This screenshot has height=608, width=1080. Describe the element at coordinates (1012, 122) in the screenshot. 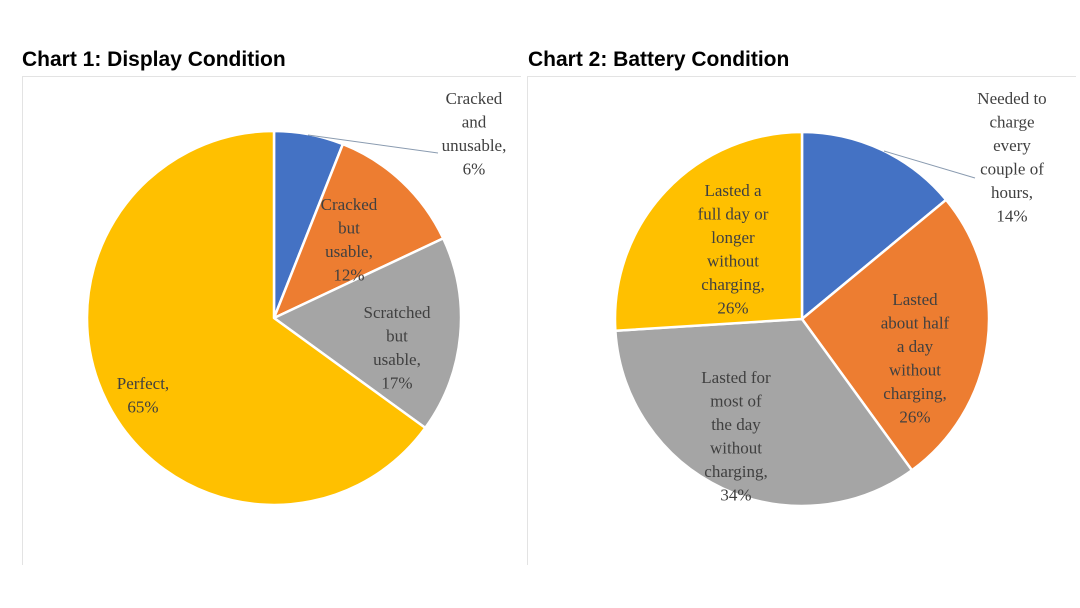

I see `chart-2-slice-label-1-line-2: charge` at that location.